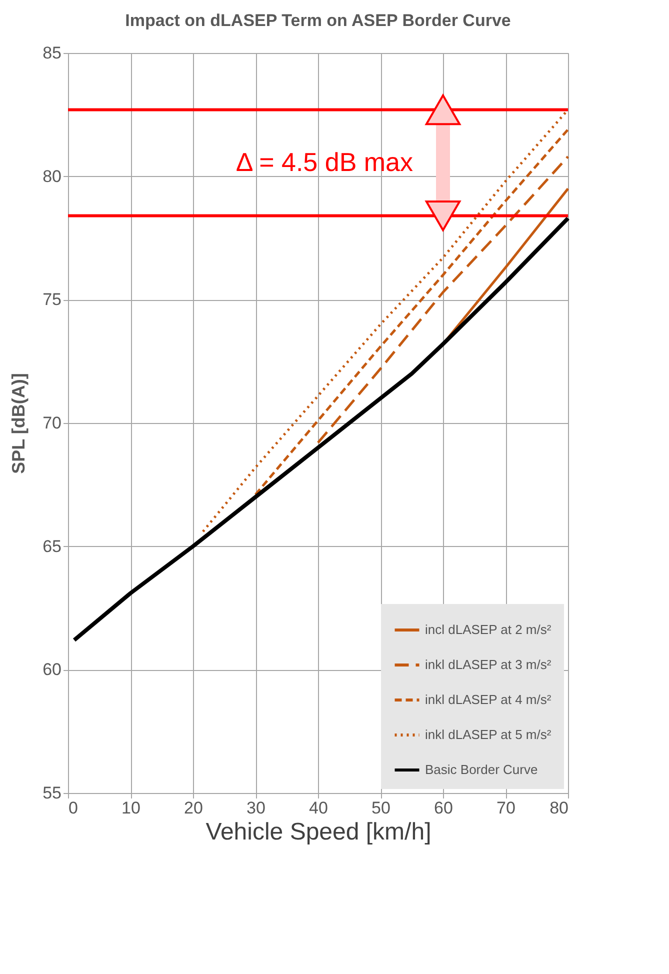  Describe the element at coordinates (52, 423) in the screenshot. I see `y-tick-label: 70` at that location.